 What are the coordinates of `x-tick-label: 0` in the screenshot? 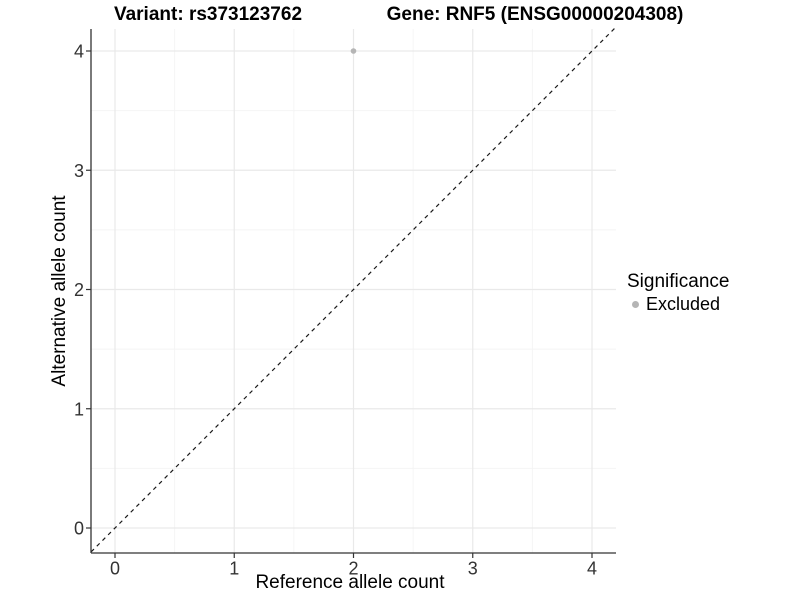 It's located at (115, 569).